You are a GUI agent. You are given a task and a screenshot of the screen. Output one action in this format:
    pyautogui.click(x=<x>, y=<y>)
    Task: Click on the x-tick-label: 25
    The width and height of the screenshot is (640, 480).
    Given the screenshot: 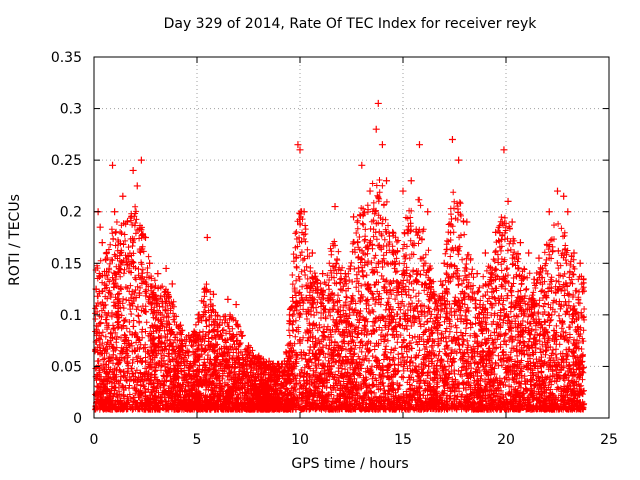 What is the action you would take?
    pyautogui.click(x=609, y=440)
    